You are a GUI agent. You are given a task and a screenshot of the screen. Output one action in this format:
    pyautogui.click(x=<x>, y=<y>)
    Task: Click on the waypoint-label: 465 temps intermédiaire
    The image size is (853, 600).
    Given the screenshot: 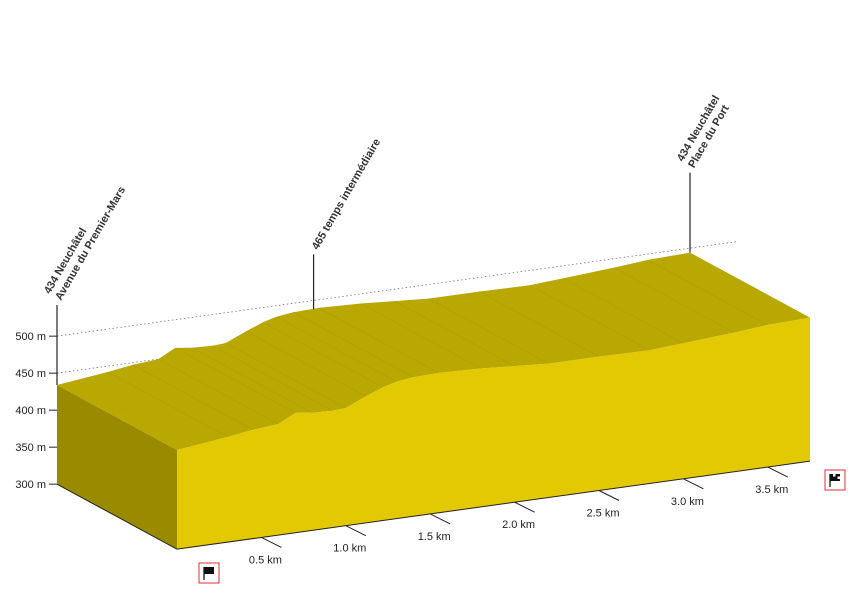 What is the action you would take?
    pyautogui.click(x=346, y=194)
    